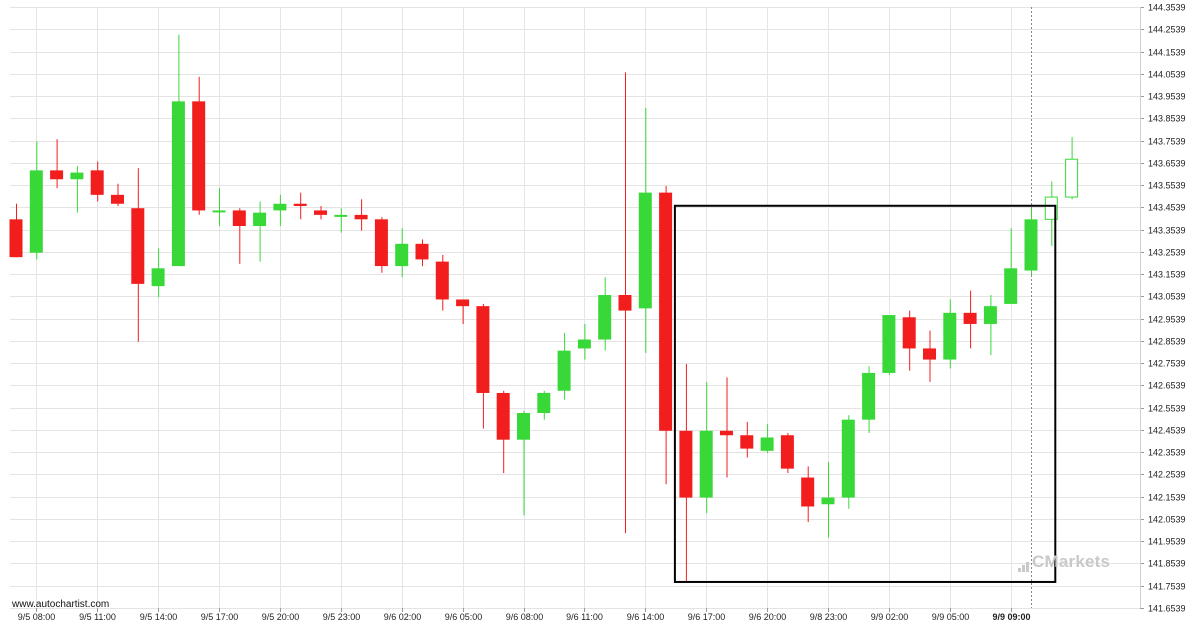  What do you see at coordinates (584, 617) in the screenshot?
I see `x-tick-label: 9/6 11:00` at bounding box center [584, 617].